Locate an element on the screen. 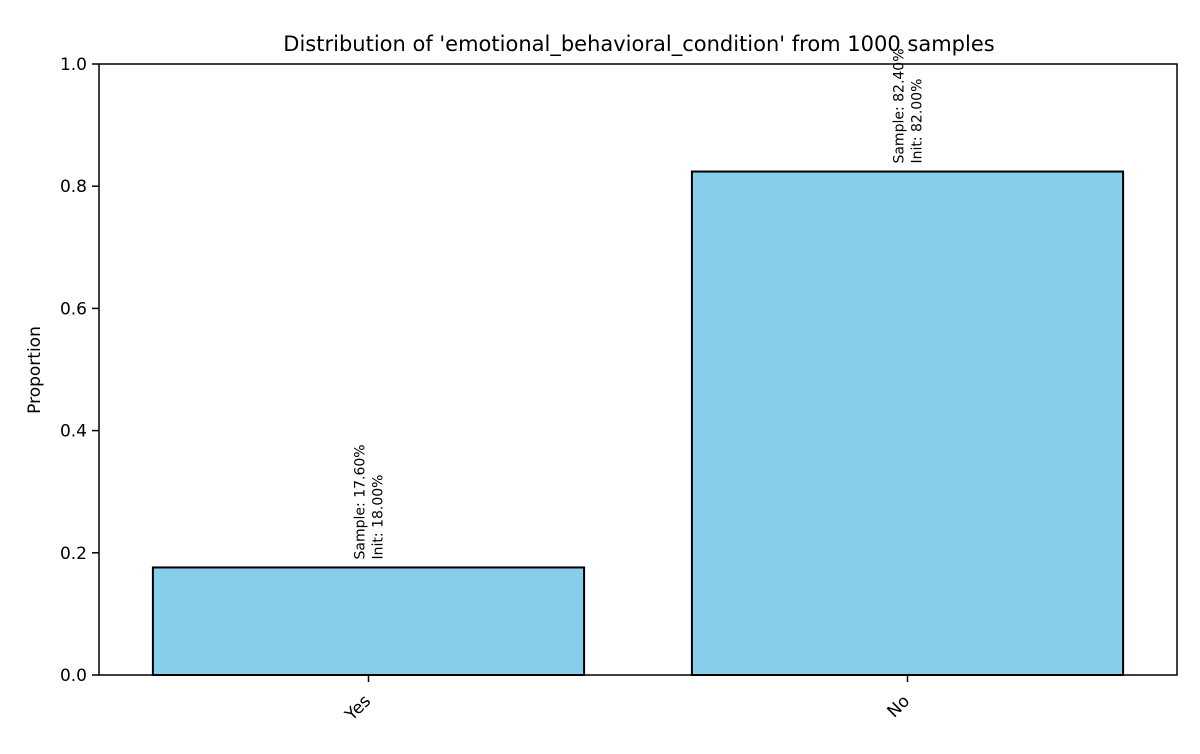 This screenshot has height=754, width=1200. bar-yes is located at coordinates (368, 621).